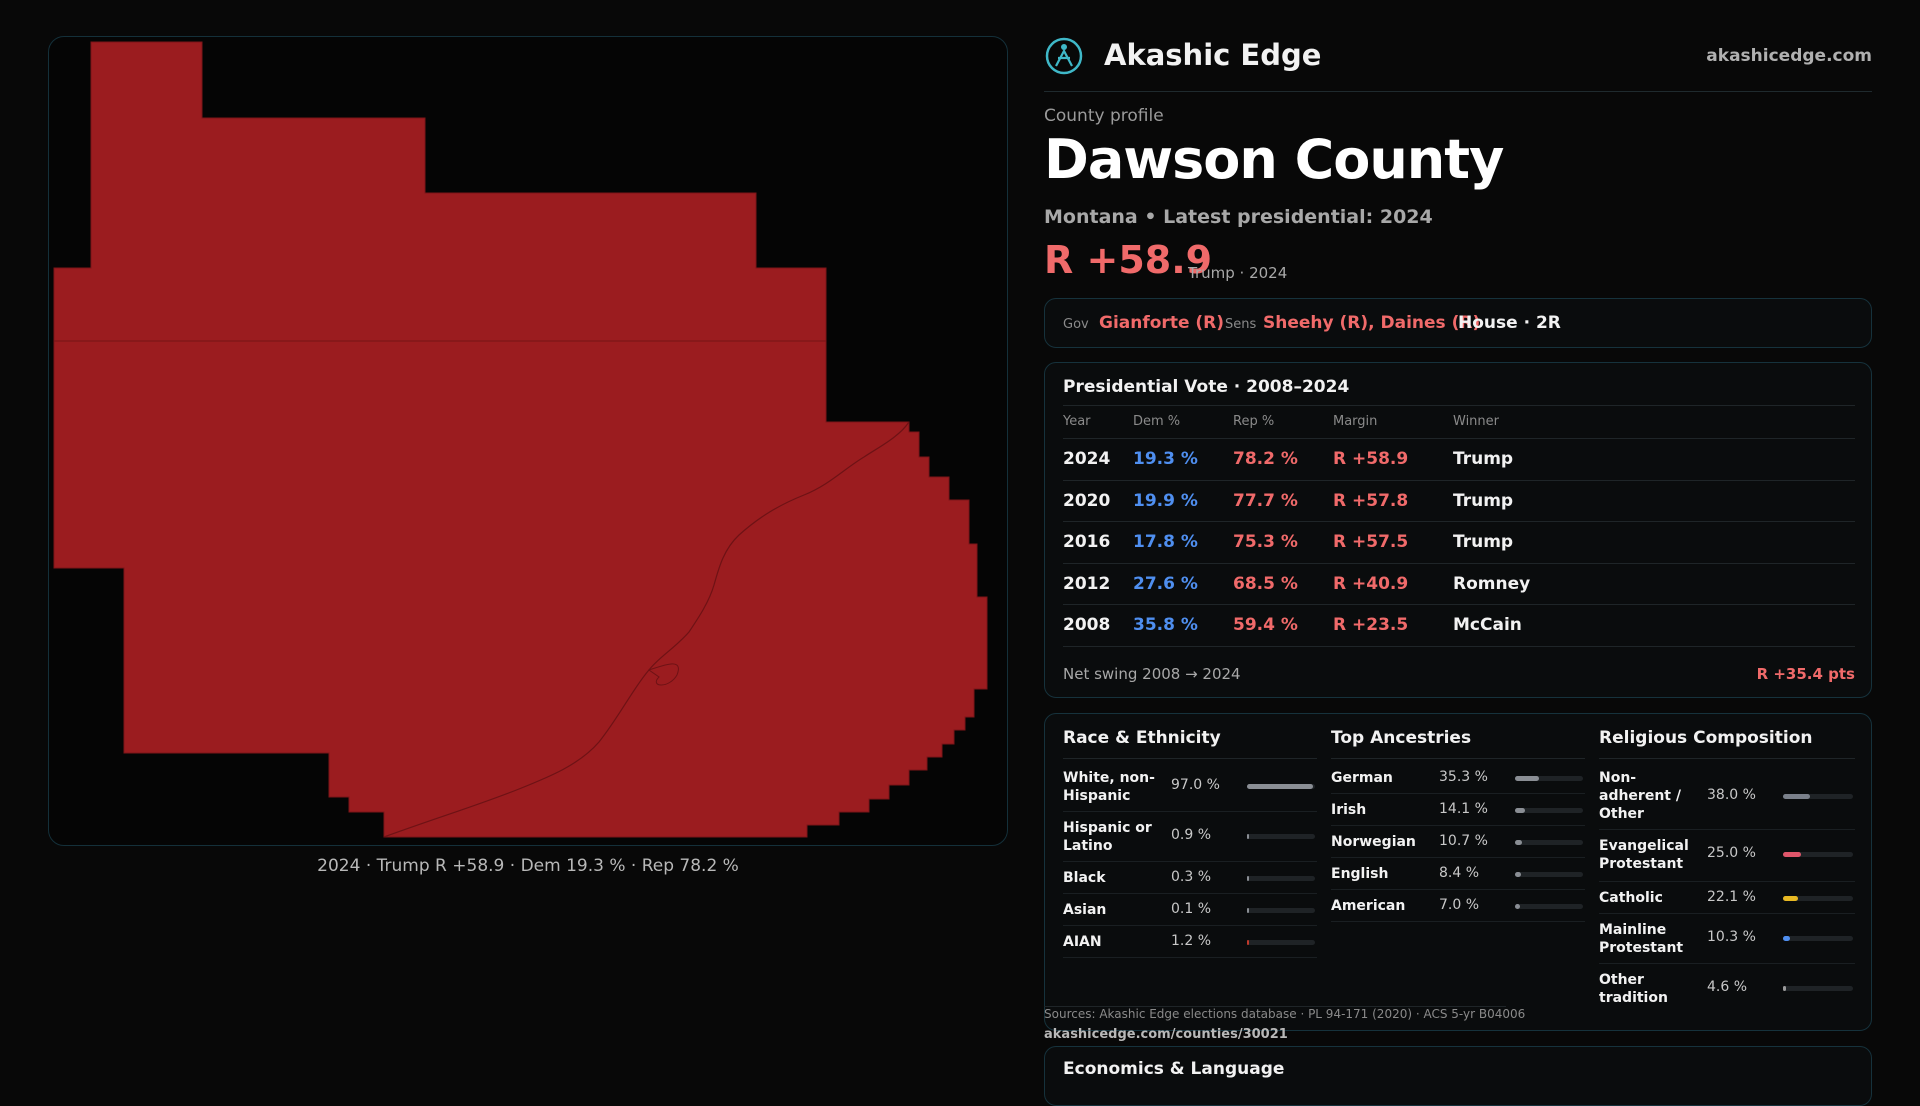 The image size is (1920, 1106). What do you see at coordinates (1476, 421) in the screenshot?
I see `col-winner: Winner` at bounding box center [1476, 421].